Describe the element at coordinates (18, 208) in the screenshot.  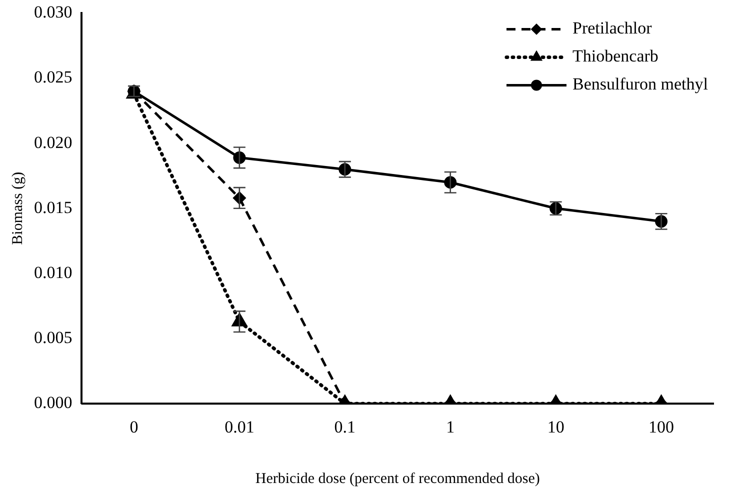
I see `y-axis-title: Biomass (g)` at that location.